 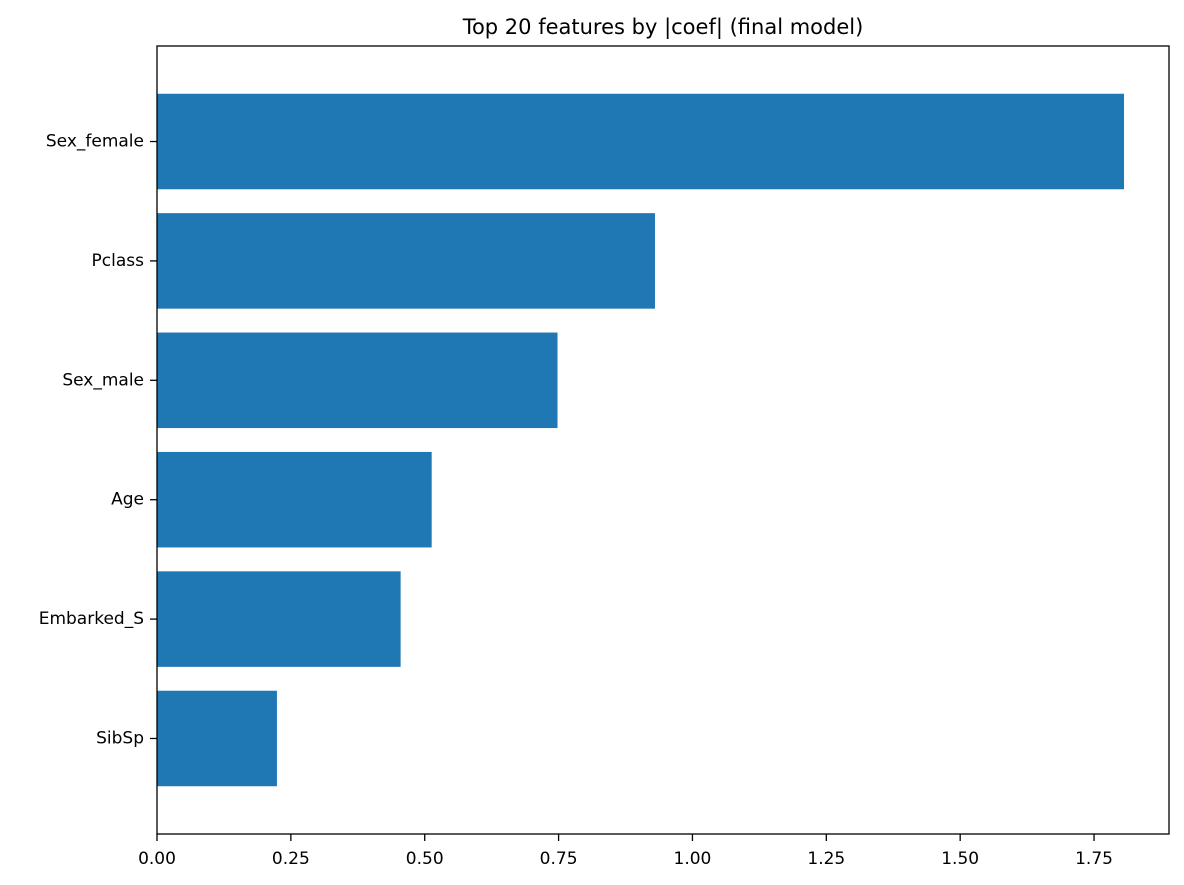 I want to click on bar-embarked-s, so click(x=279, y=619).